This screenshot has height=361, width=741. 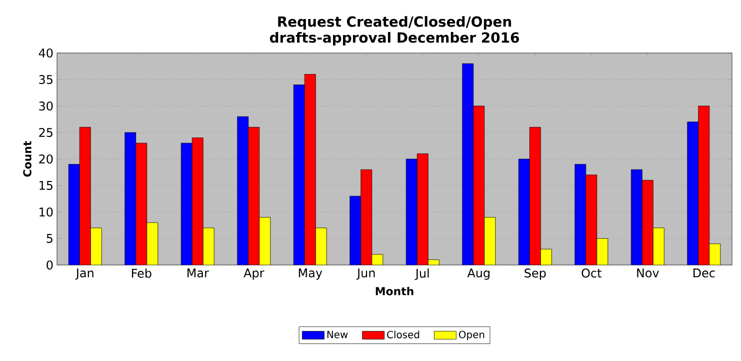 What do you see at coordinates (46, 106) in the screenshot?
I see `y-tick-label: 30` at bounding box center [46, 106].